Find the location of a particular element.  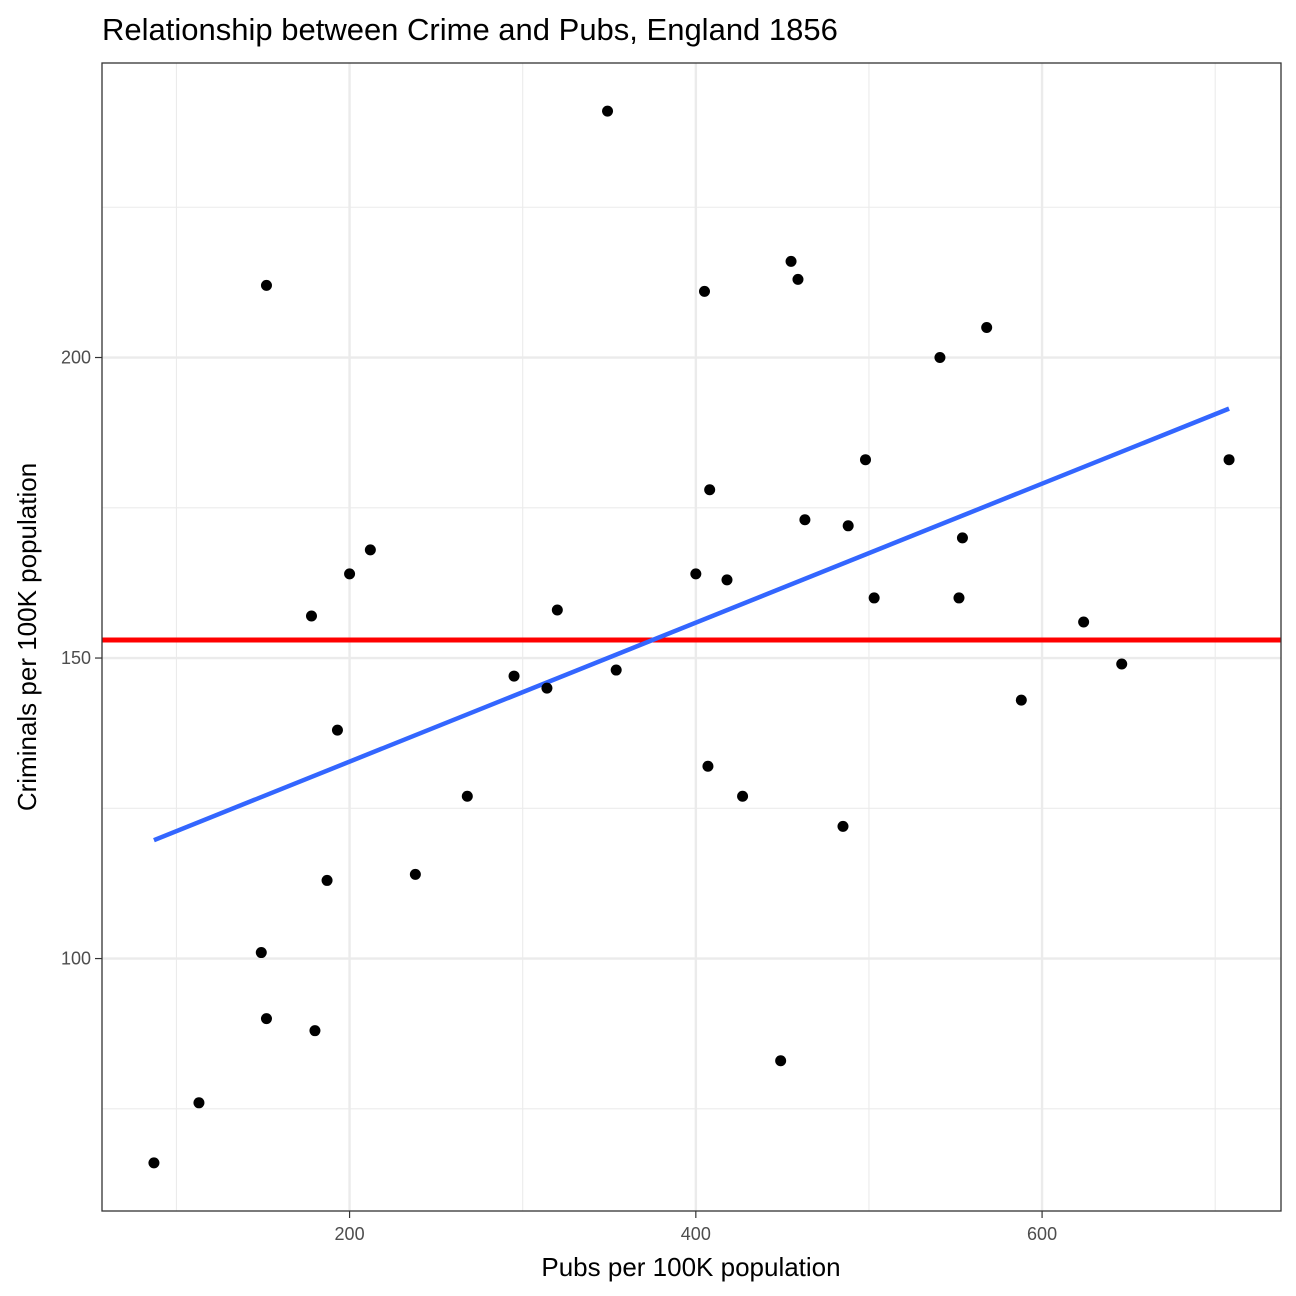

x-axis-title: Pubs per 100K population is located at coordinates (690, 1267).